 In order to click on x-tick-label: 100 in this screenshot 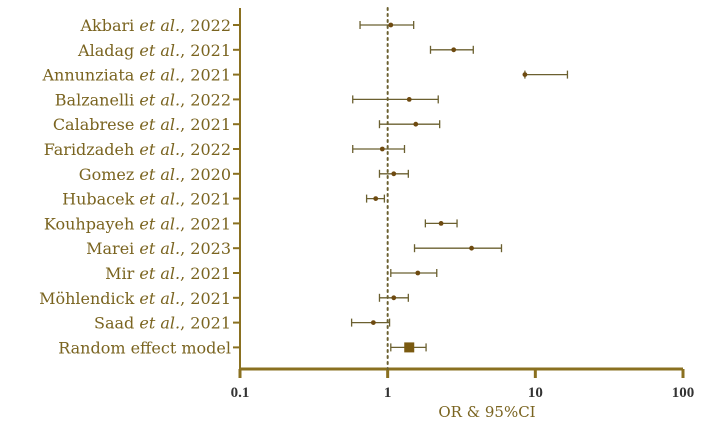, I will do `click(683, 393)`.